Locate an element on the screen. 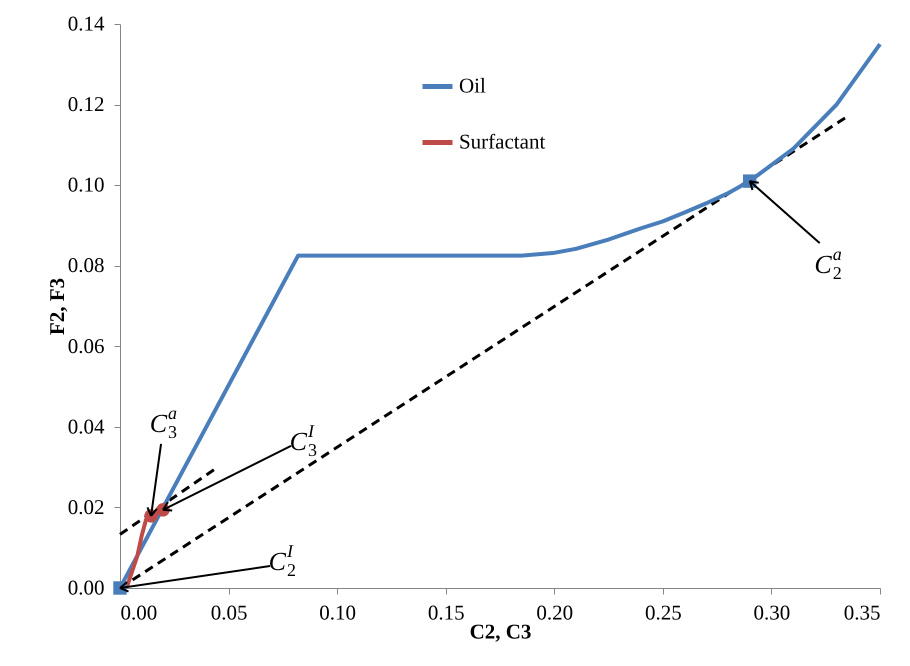 The image size is (910, 666). x-tick-label: 0.00 is located at coordinates (139, 612).